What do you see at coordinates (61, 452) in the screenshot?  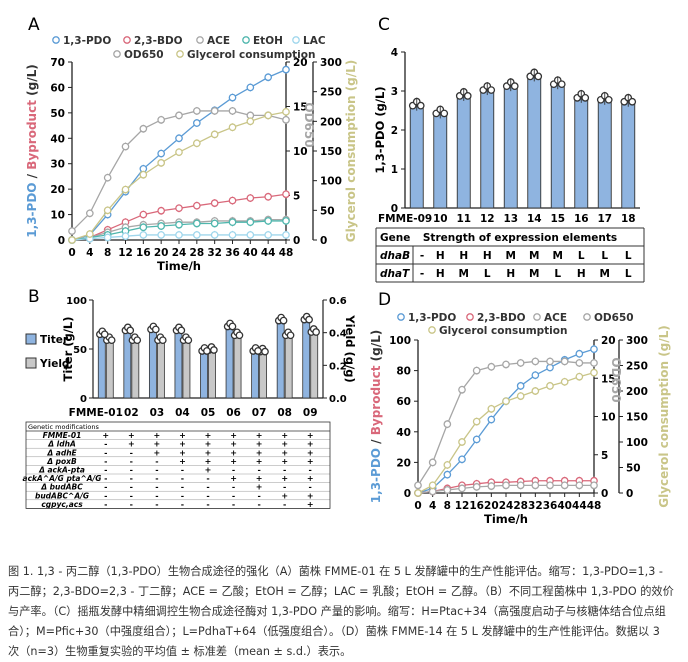 I see `table-row-label: Δ adhE` at bounding box center [61, 452].